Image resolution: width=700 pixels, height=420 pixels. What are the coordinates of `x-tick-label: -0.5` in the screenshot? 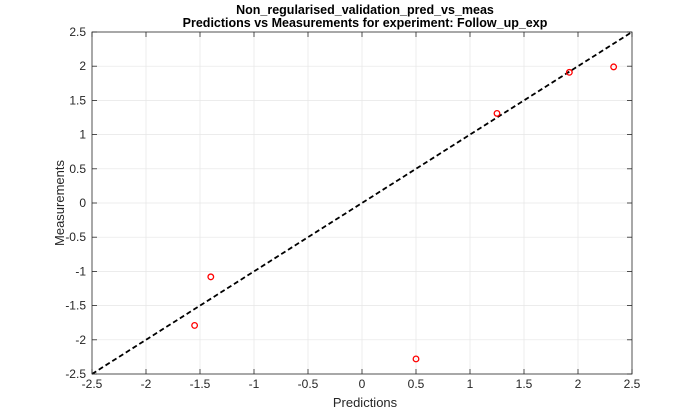 It's located at (308, 384).